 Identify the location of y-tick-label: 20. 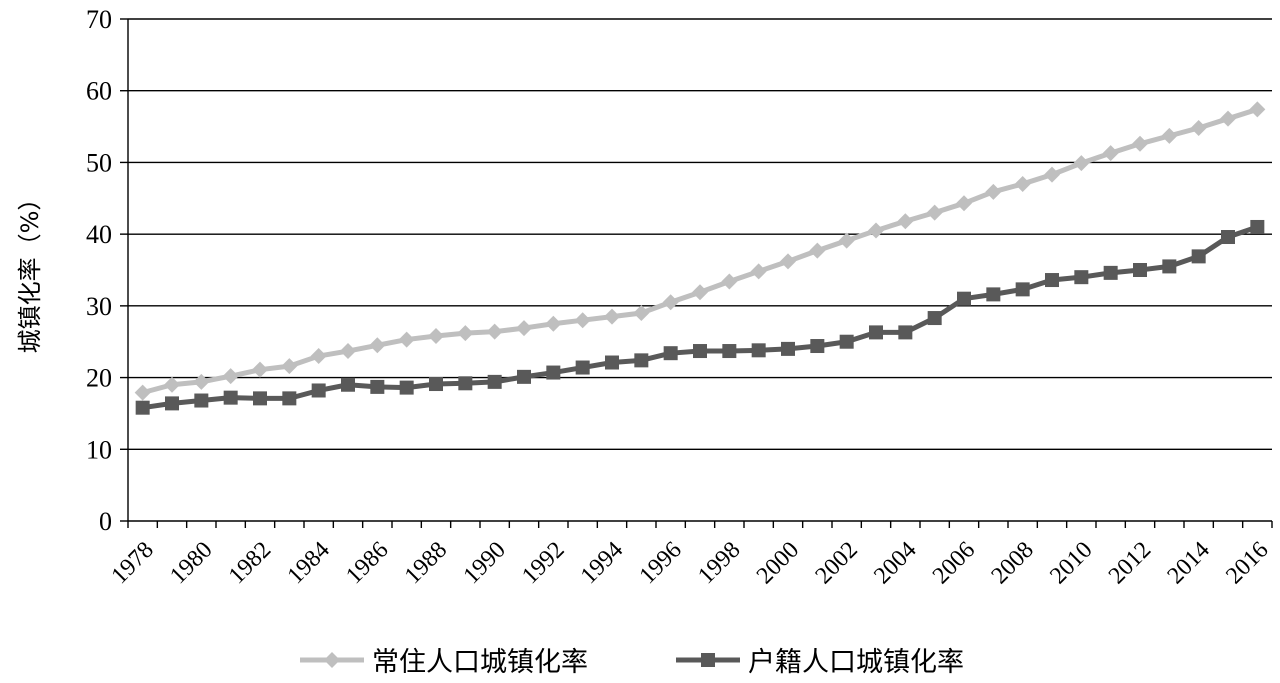
(99, 378).